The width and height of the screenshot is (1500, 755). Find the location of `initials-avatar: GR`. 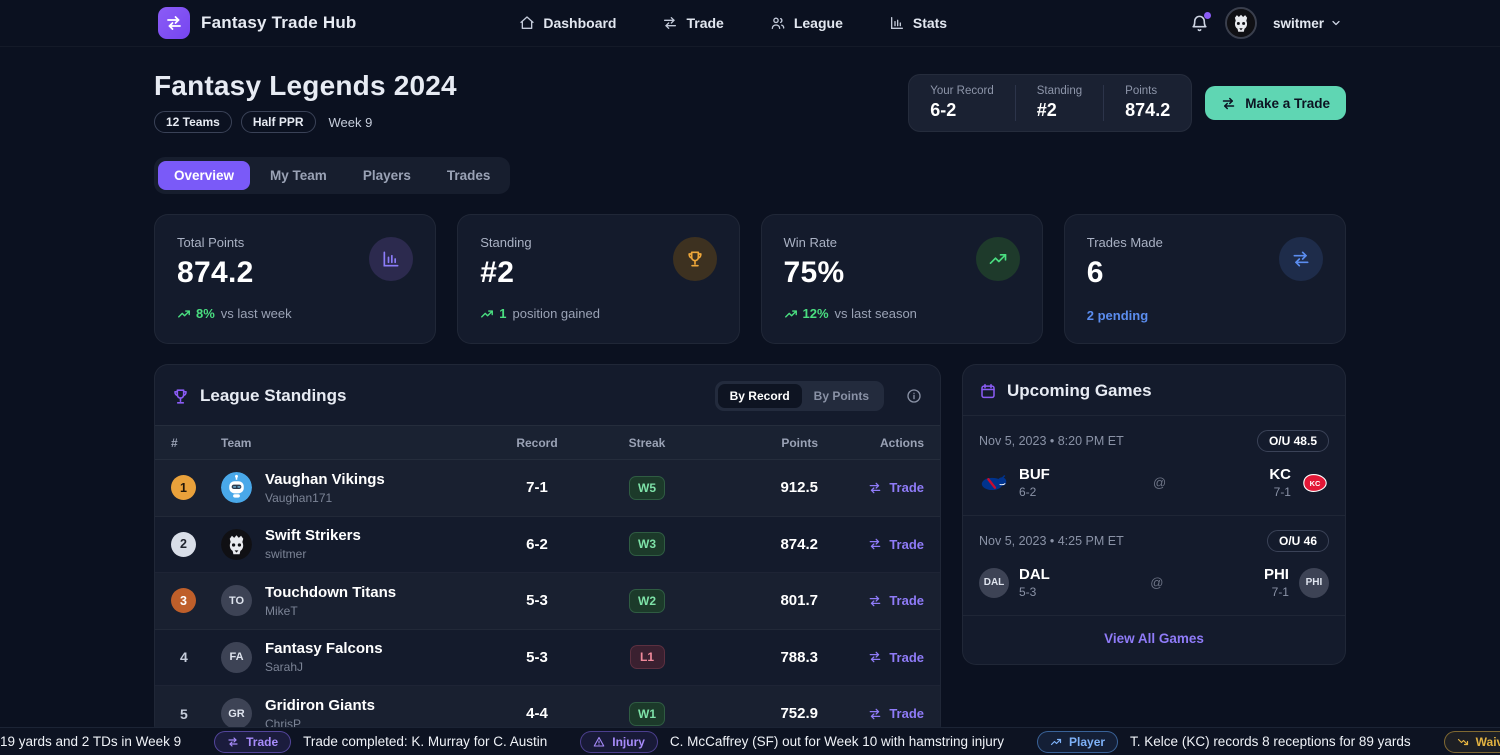

initials-avatar: GR is located at coordinates (236, 714).